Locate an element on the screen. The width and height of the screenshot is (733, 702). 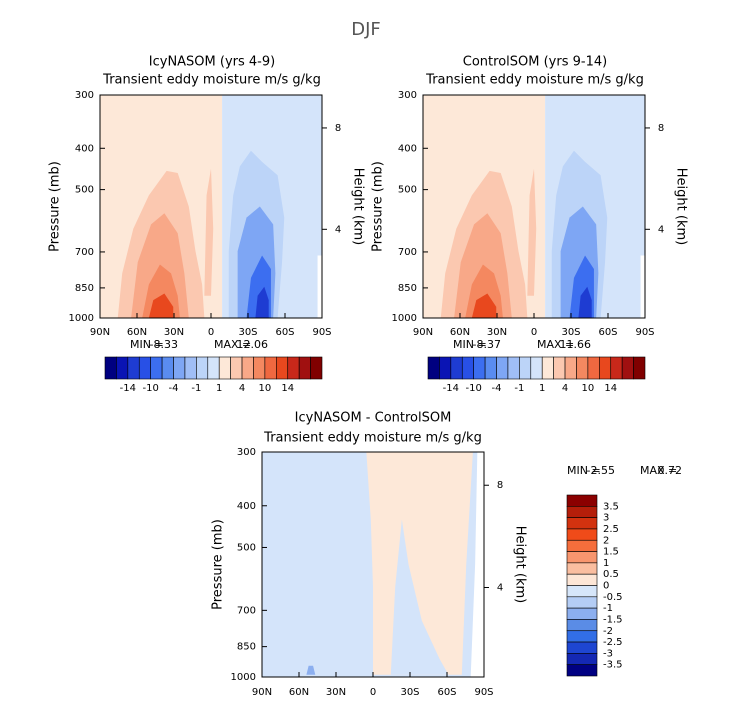
colorbar-label: 1.5 is located at coordinates (611, 552).